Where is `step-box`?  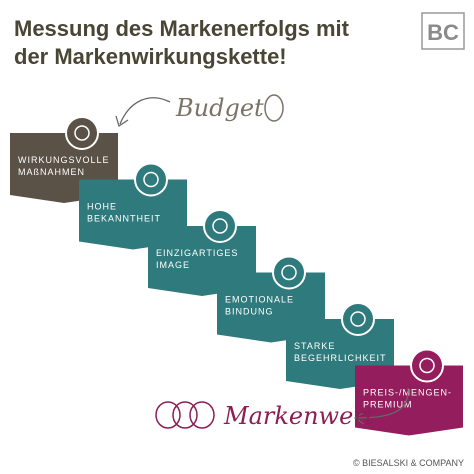
step-box is located at coordinates (409, 400).